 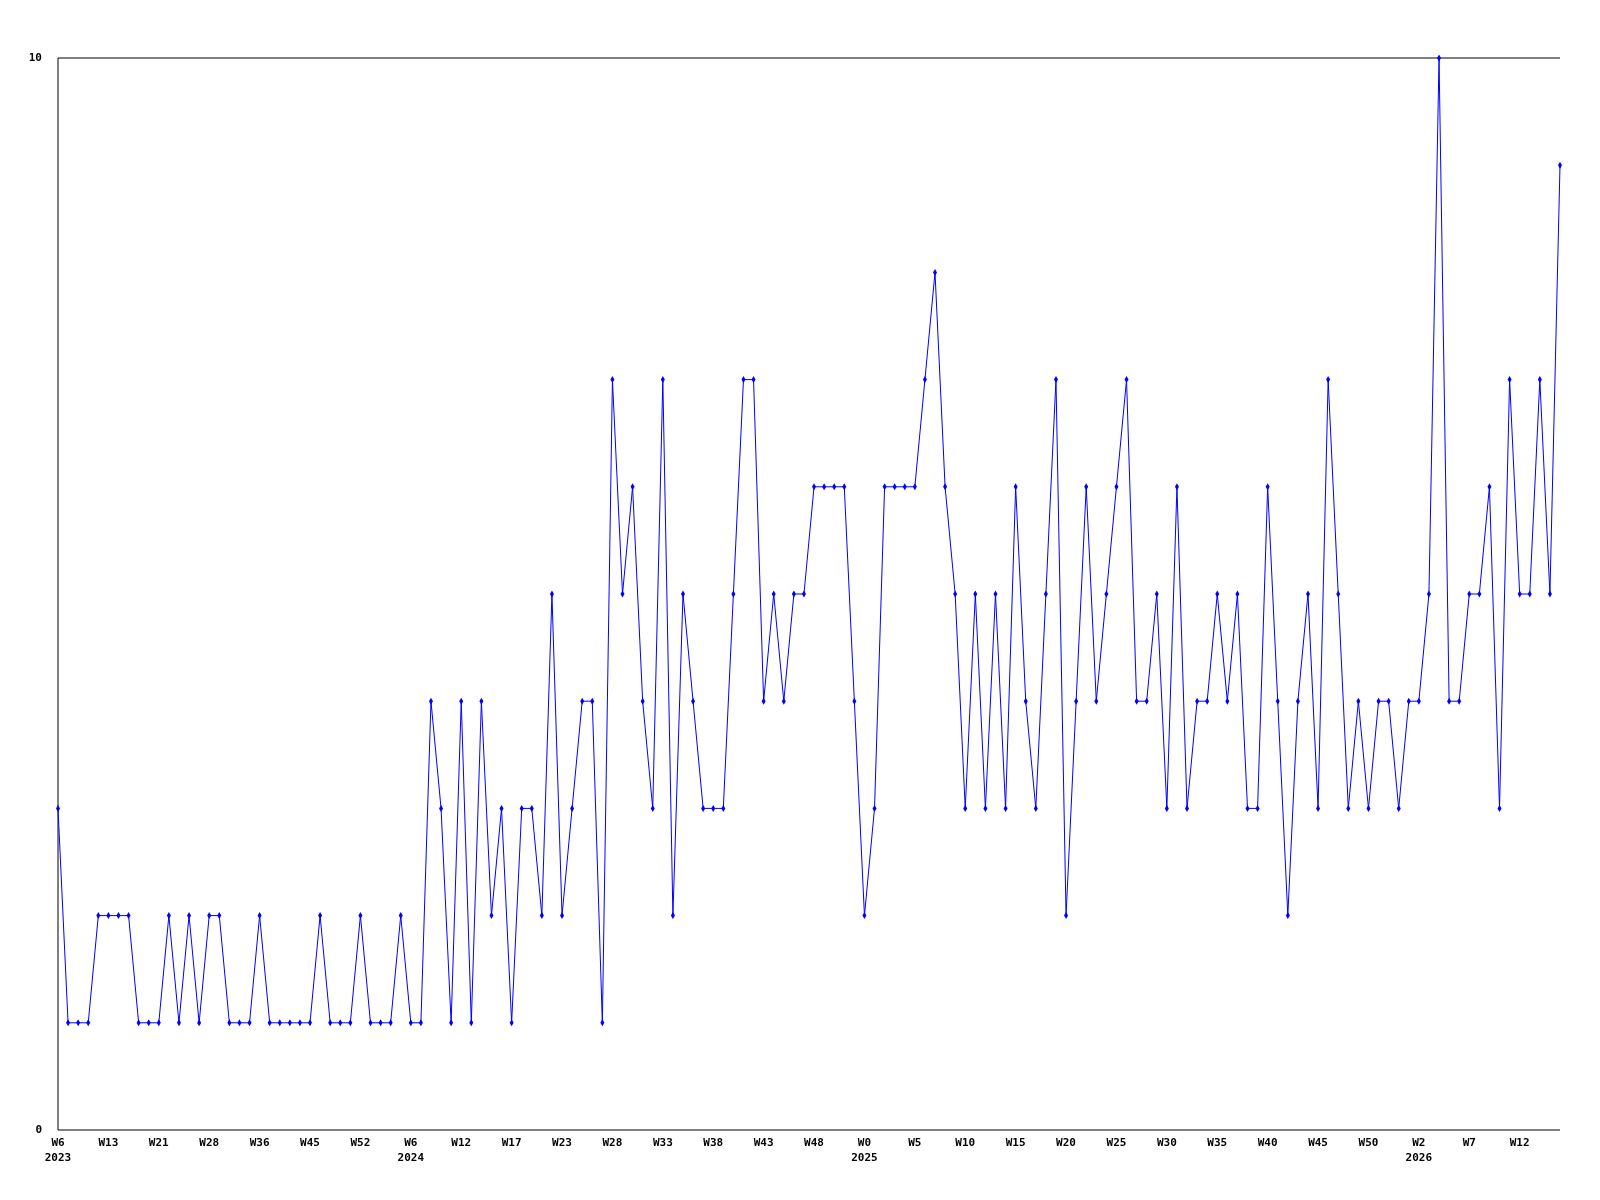 What do you see at coordinates (159, 1142) in the screenshot?
I see `x-tick-label: W21` at bounding box center [159, 1142].